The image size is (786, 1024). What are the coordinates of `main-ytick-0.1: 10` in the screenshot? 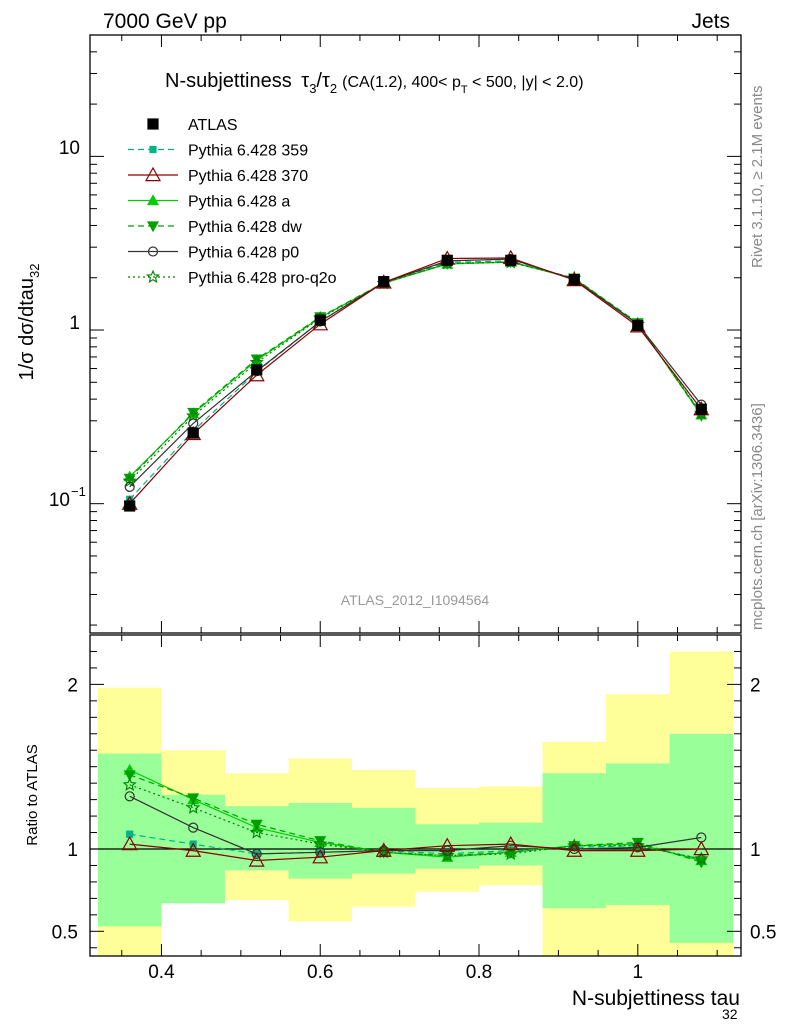 It's located at (59, 500).